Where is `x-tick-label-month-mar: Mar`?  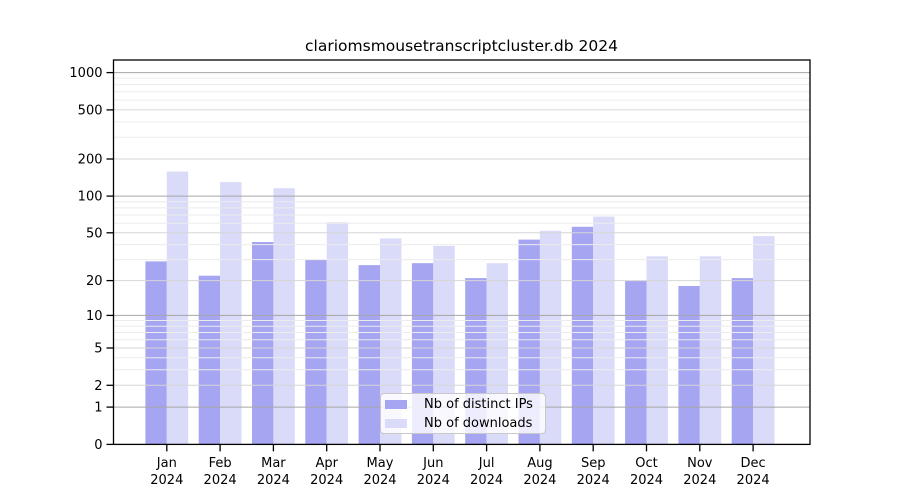 x-tick-label-month-mar: Mar is located at coordinates (273, 463).